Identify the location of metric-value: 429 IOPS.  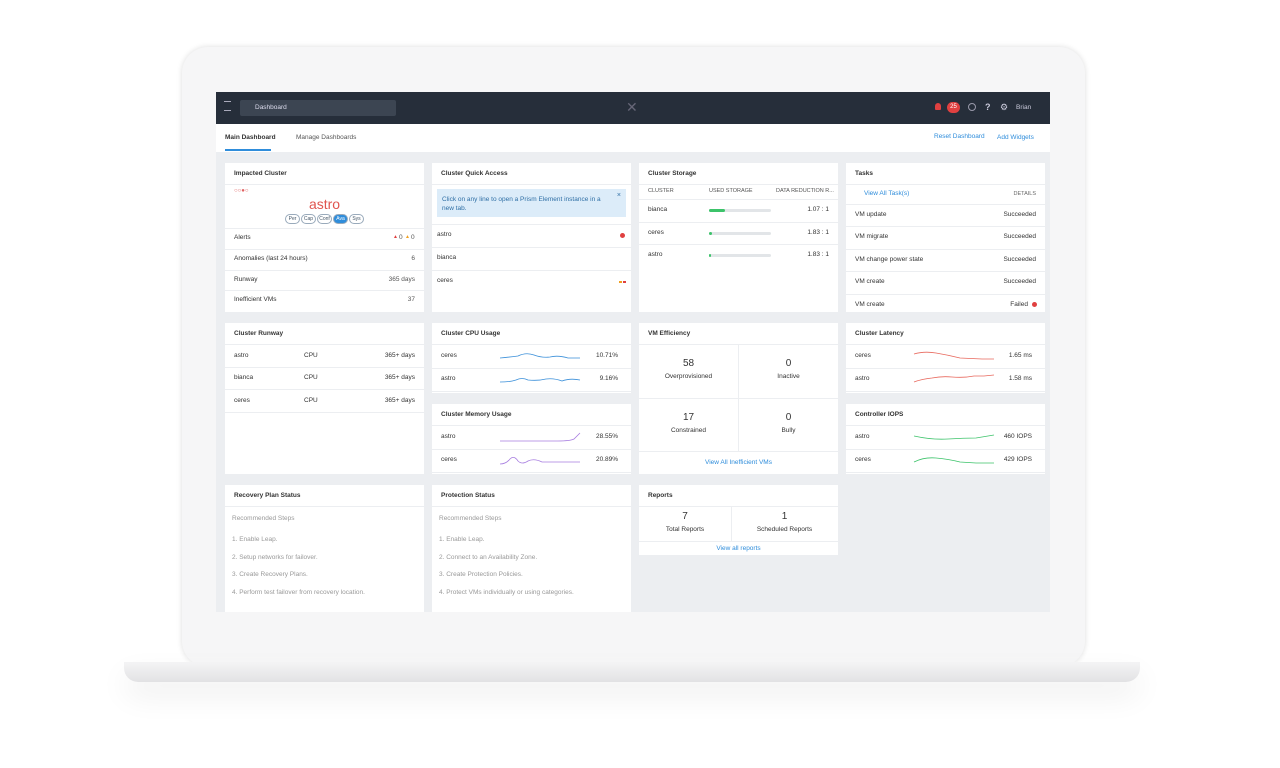
(1017, 459).